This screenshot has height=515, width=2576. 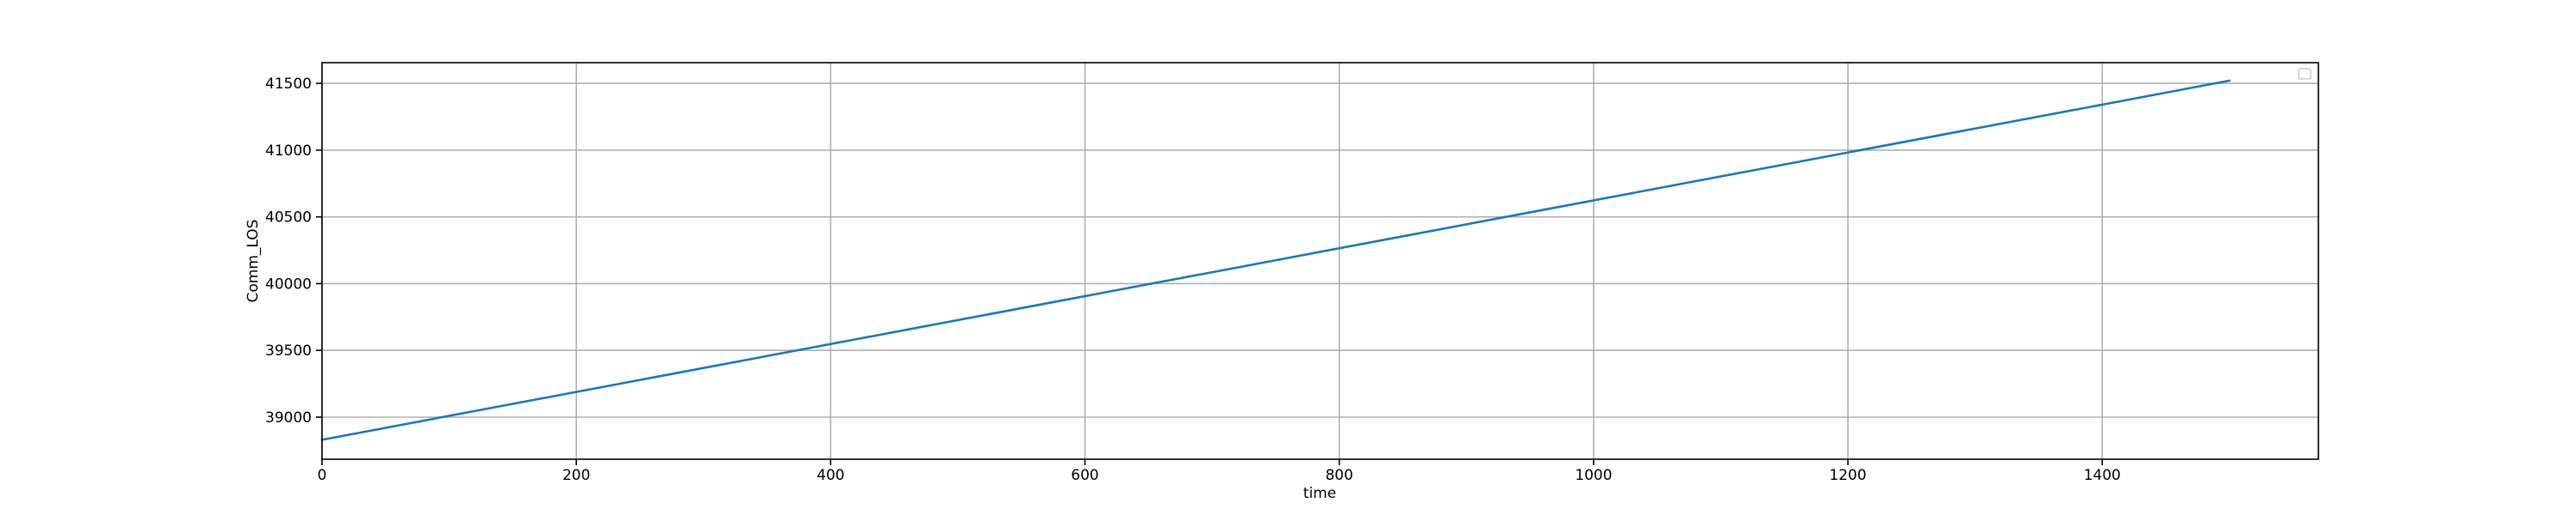 What do you see at coordinates (289, 284) in the screenshot?
I see `y-tick-label: 40000` at bounding box center [289, 284].